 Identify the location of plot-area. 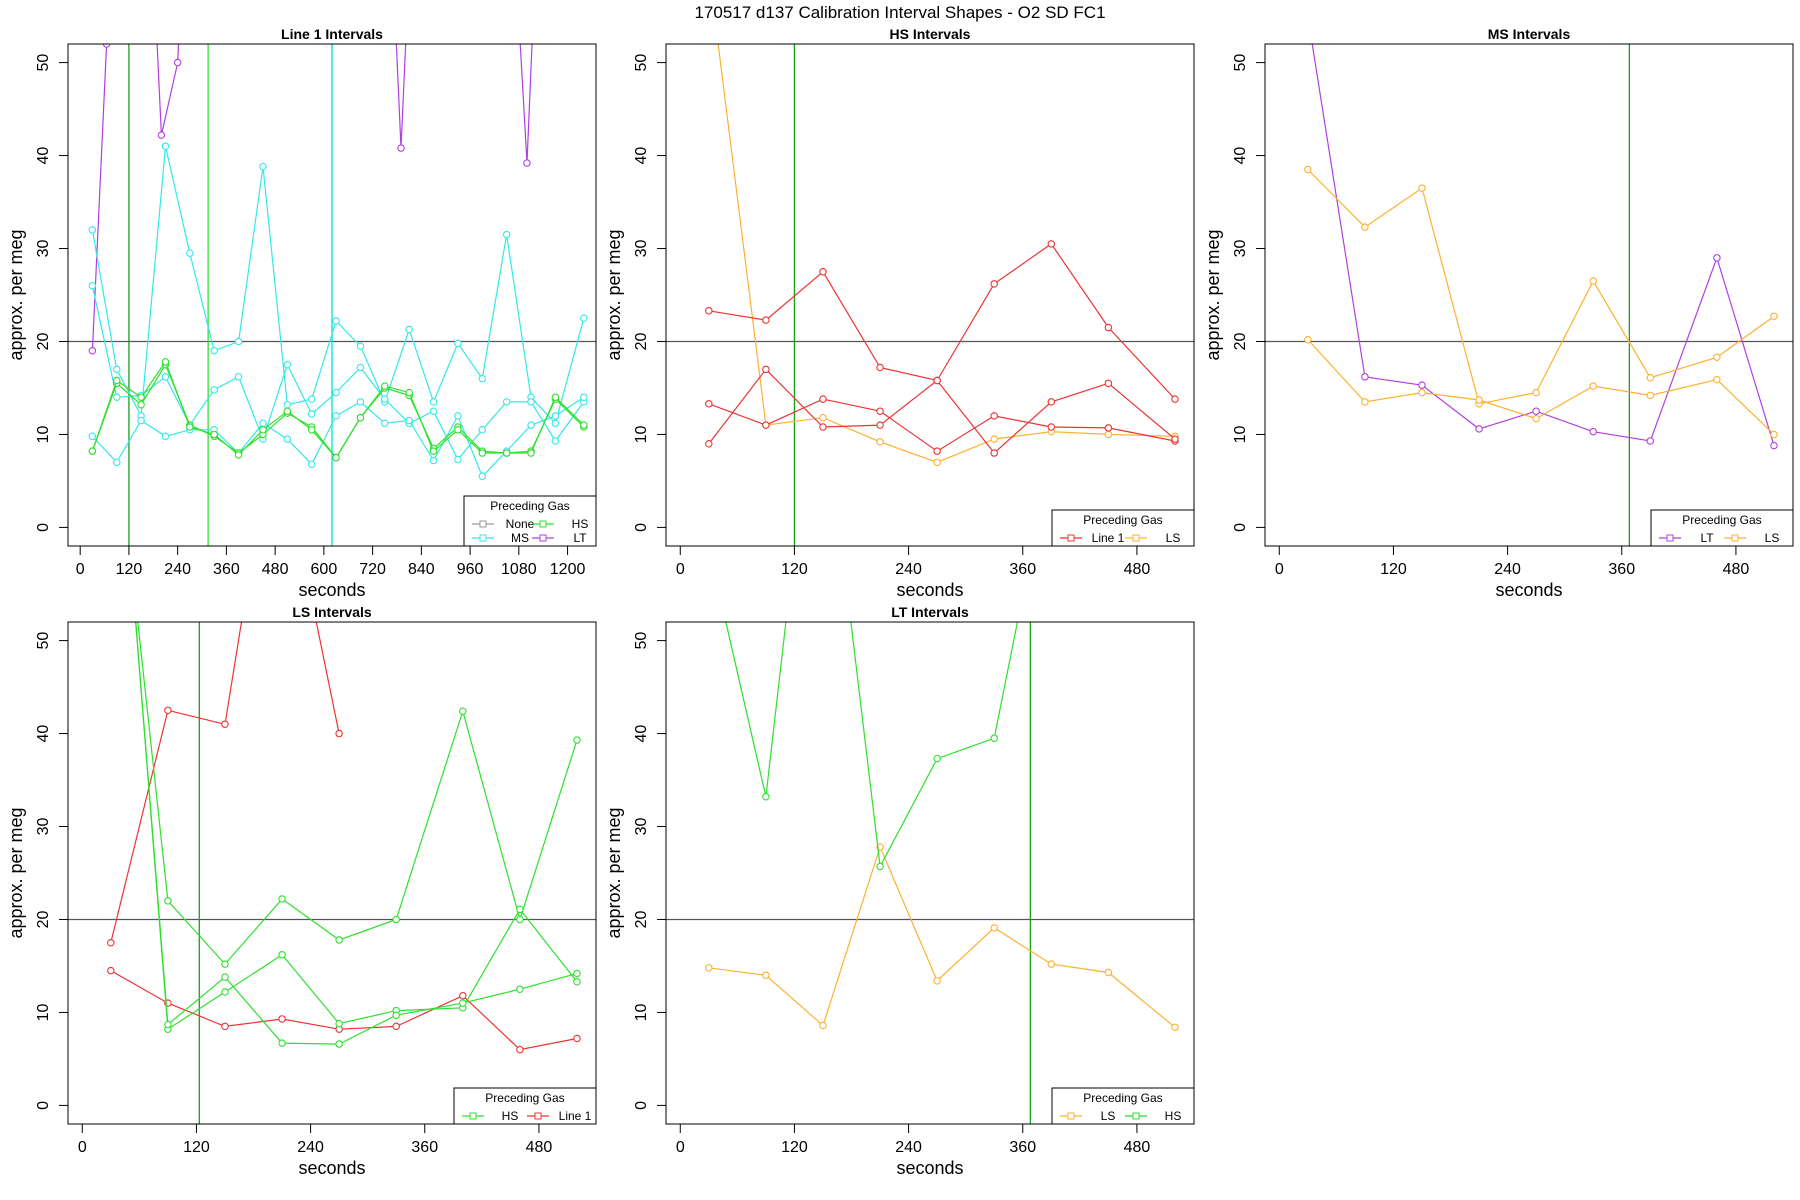
(332, 295).